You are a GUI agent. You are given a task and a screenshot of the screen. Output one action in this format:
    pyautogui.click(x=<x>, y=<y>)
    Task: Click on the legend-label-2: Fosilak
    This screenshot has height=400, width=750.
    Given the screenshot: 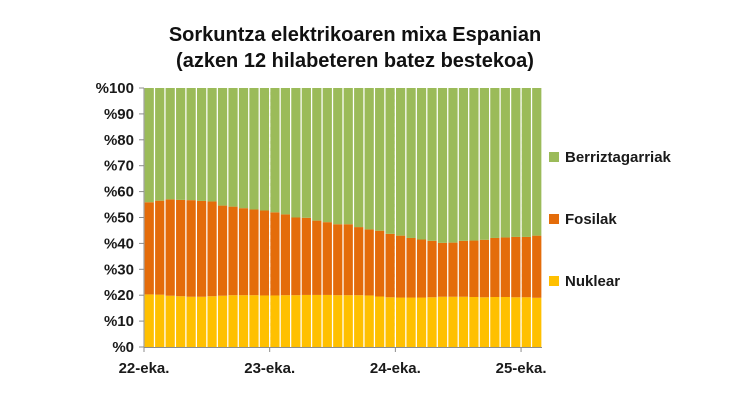 What is the action you would take?
    pyautogui.click(x=591, y=219)
    